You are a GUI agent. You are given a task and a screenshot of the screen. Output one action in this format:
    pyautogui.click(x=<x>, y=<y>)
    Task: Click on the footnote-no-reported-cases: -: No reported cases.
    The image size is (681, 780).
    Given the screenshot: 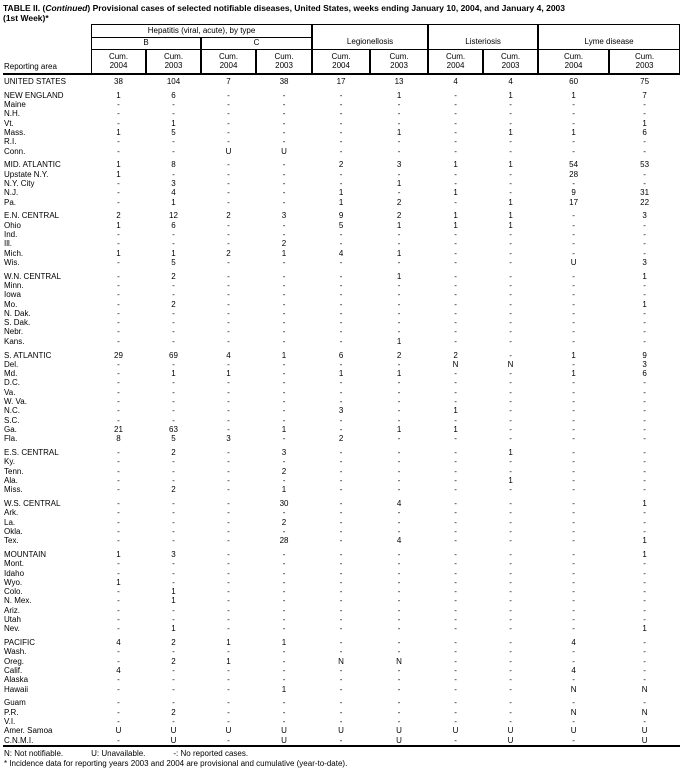 What is the action you would take?
    pyautogui.click(x=211, y=753)
    